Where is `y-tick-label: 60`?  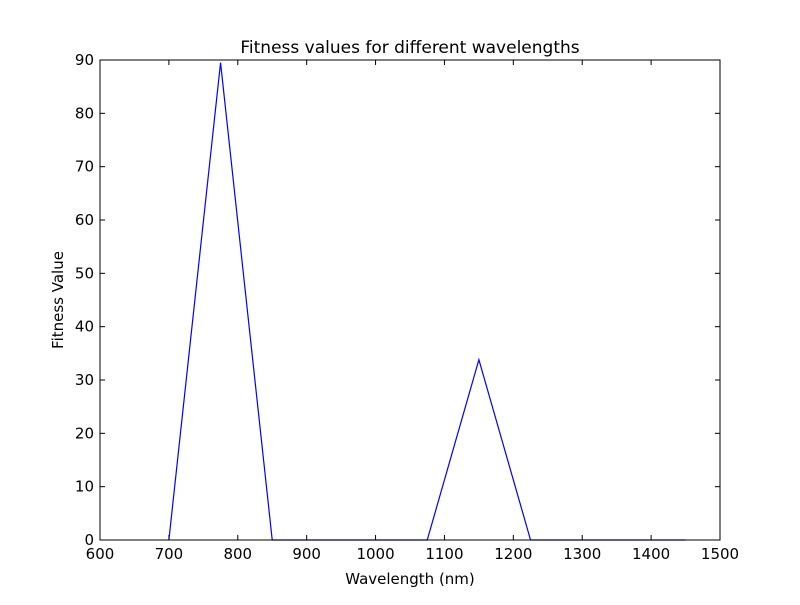 y-tick-label: 60 is located at coordinates (84, 220).